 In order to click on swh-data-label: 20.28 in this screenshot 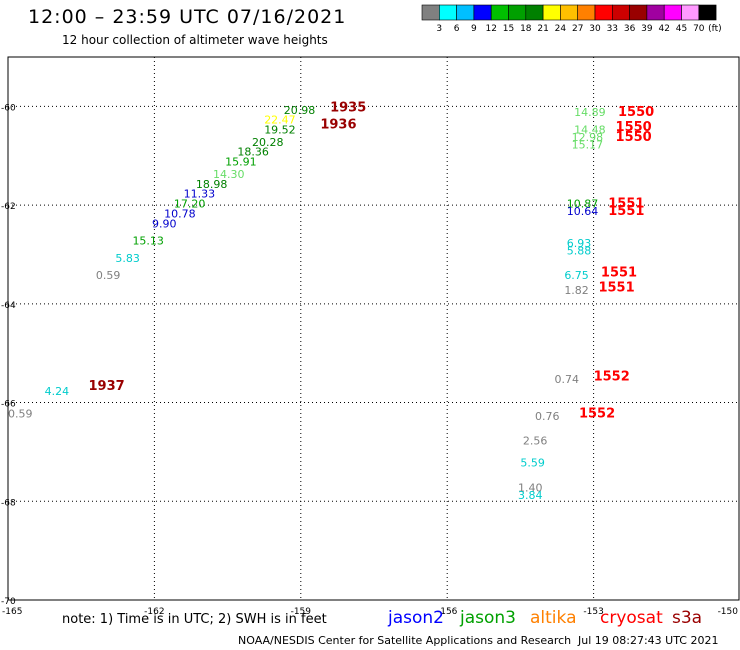, I will do `click(268, 142)`.